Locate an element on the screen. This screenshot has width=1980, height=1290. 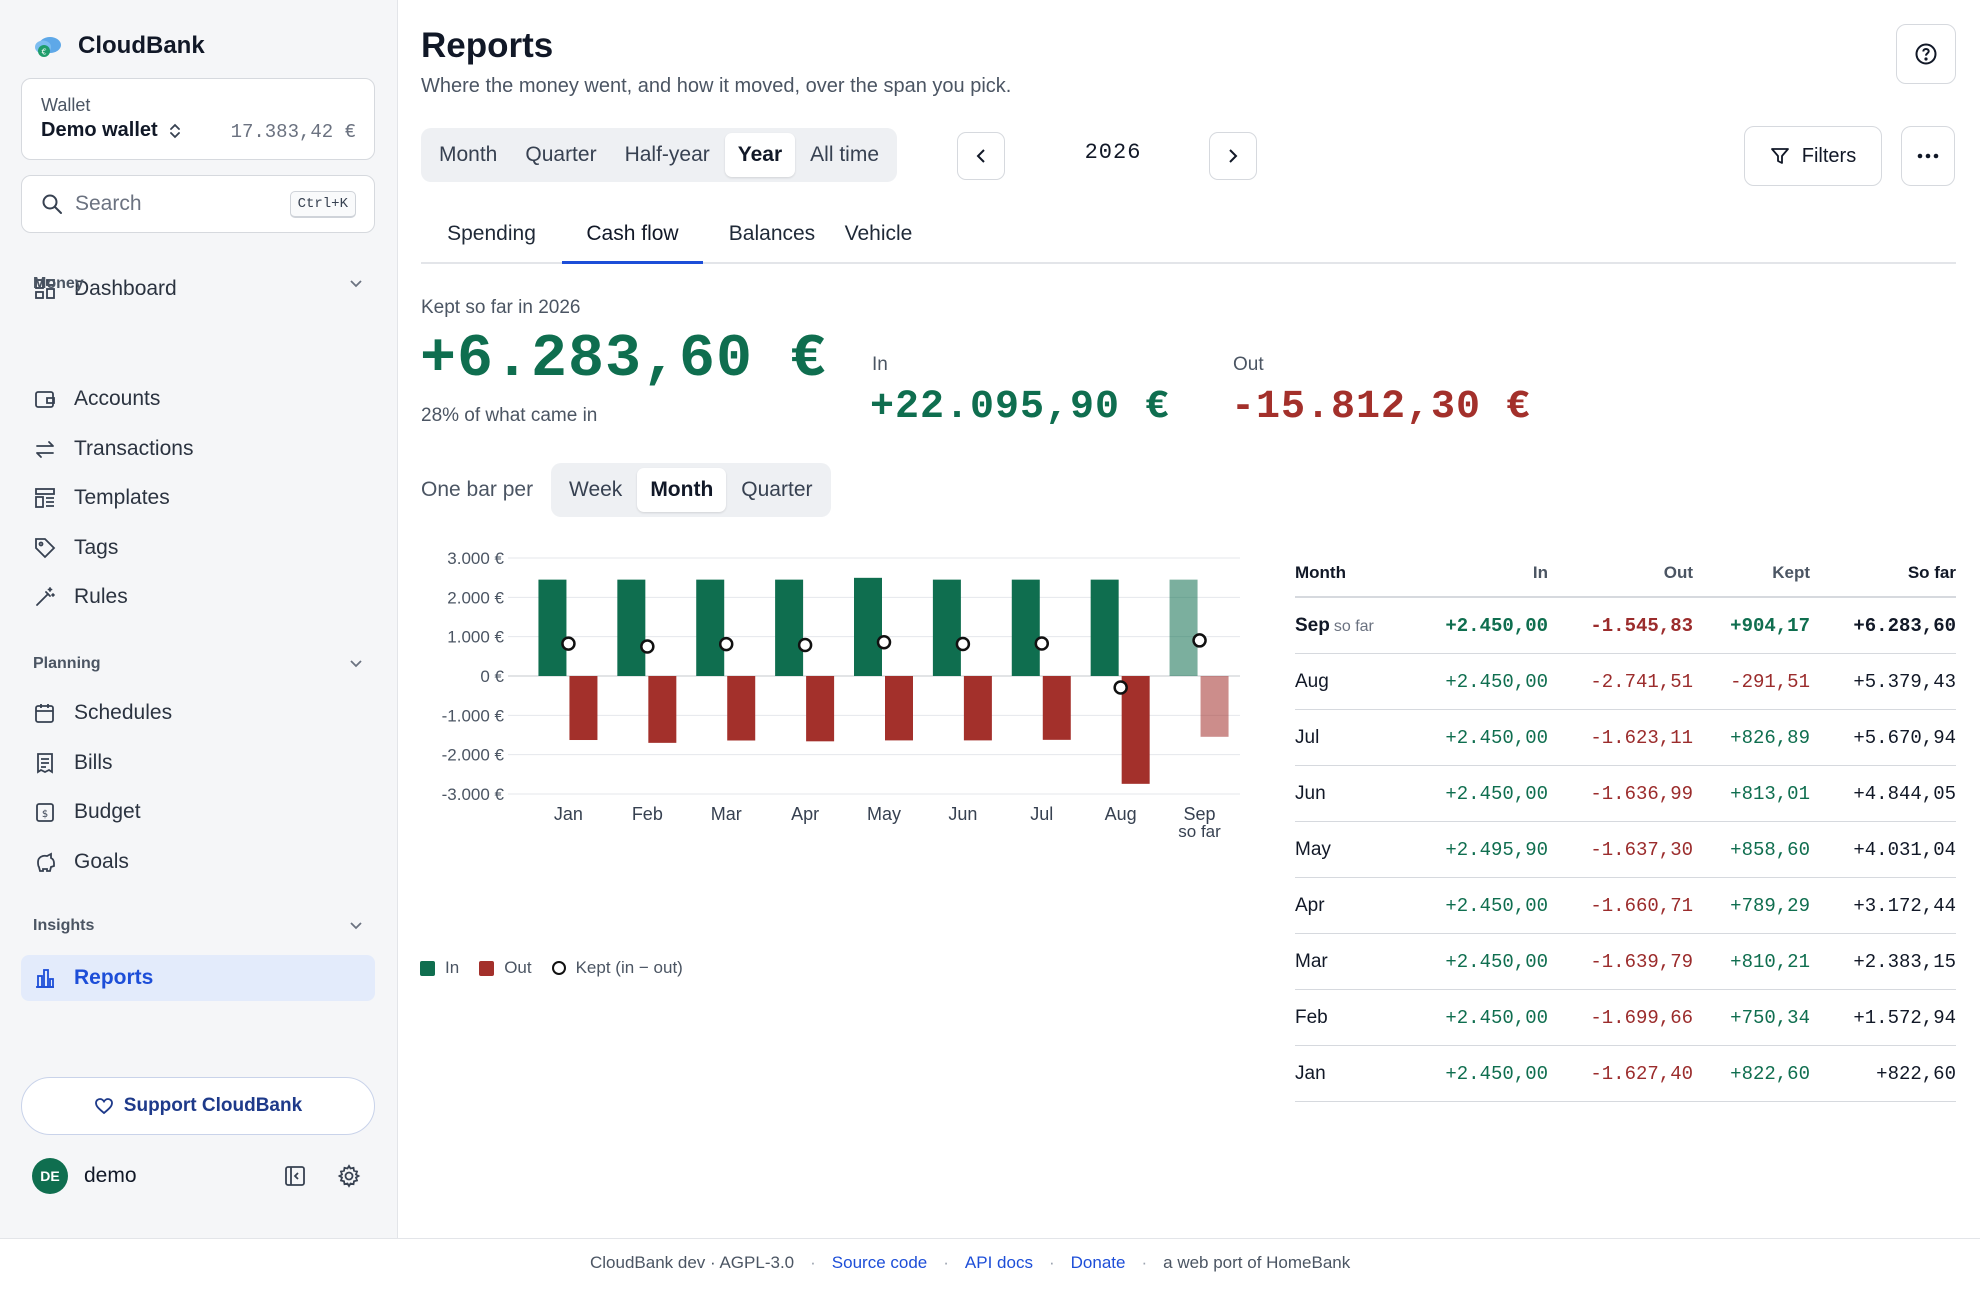
collapse-sidebar-icon is located at coordinates (295, 1176).